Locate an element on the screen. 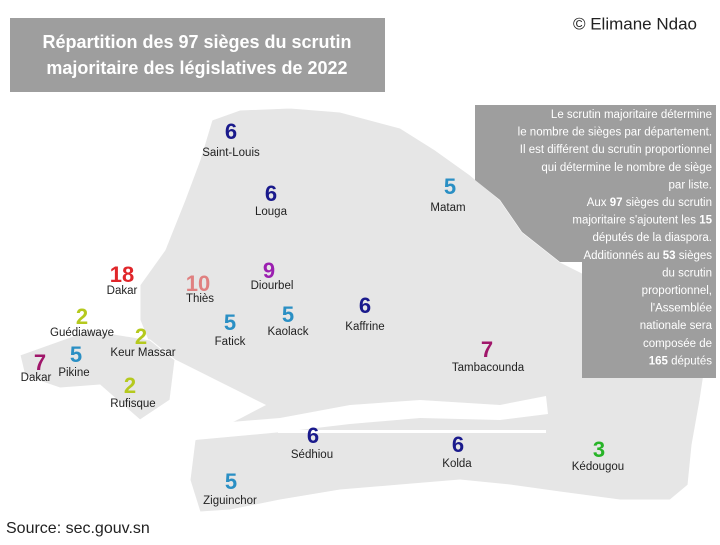 This screenshot has height=545, width=720. note-line: Le scrutin majoritaire détermine is located at coordinates (631, 115).